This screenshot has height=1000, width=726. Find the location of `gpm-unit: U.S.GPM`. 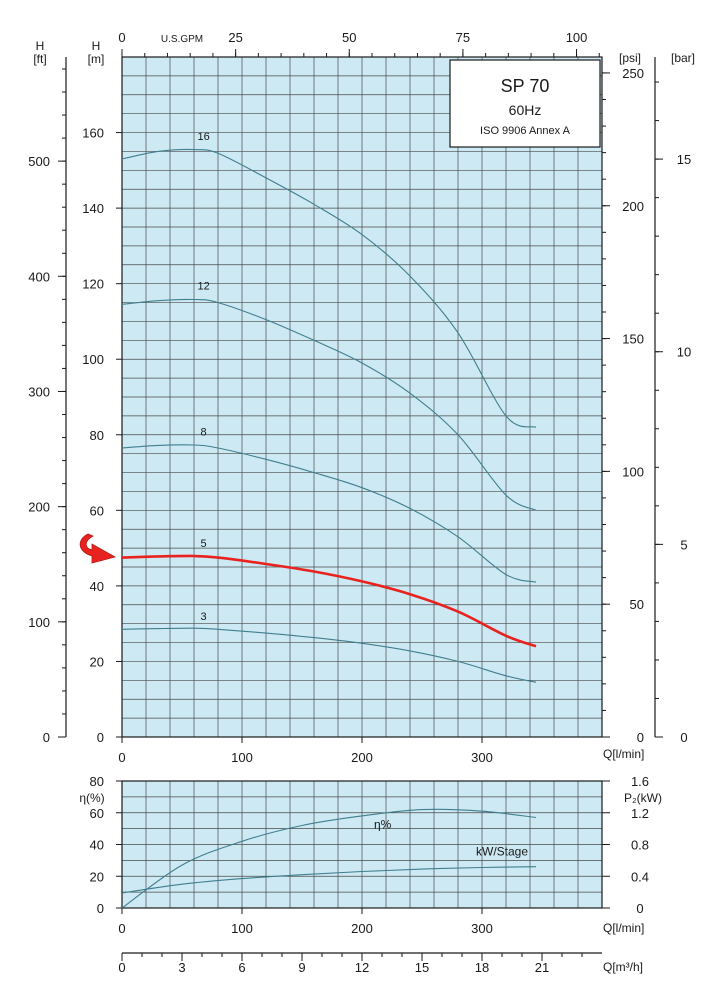

gpm-unit: U.S.GPM is located at coordinates (182, 39).